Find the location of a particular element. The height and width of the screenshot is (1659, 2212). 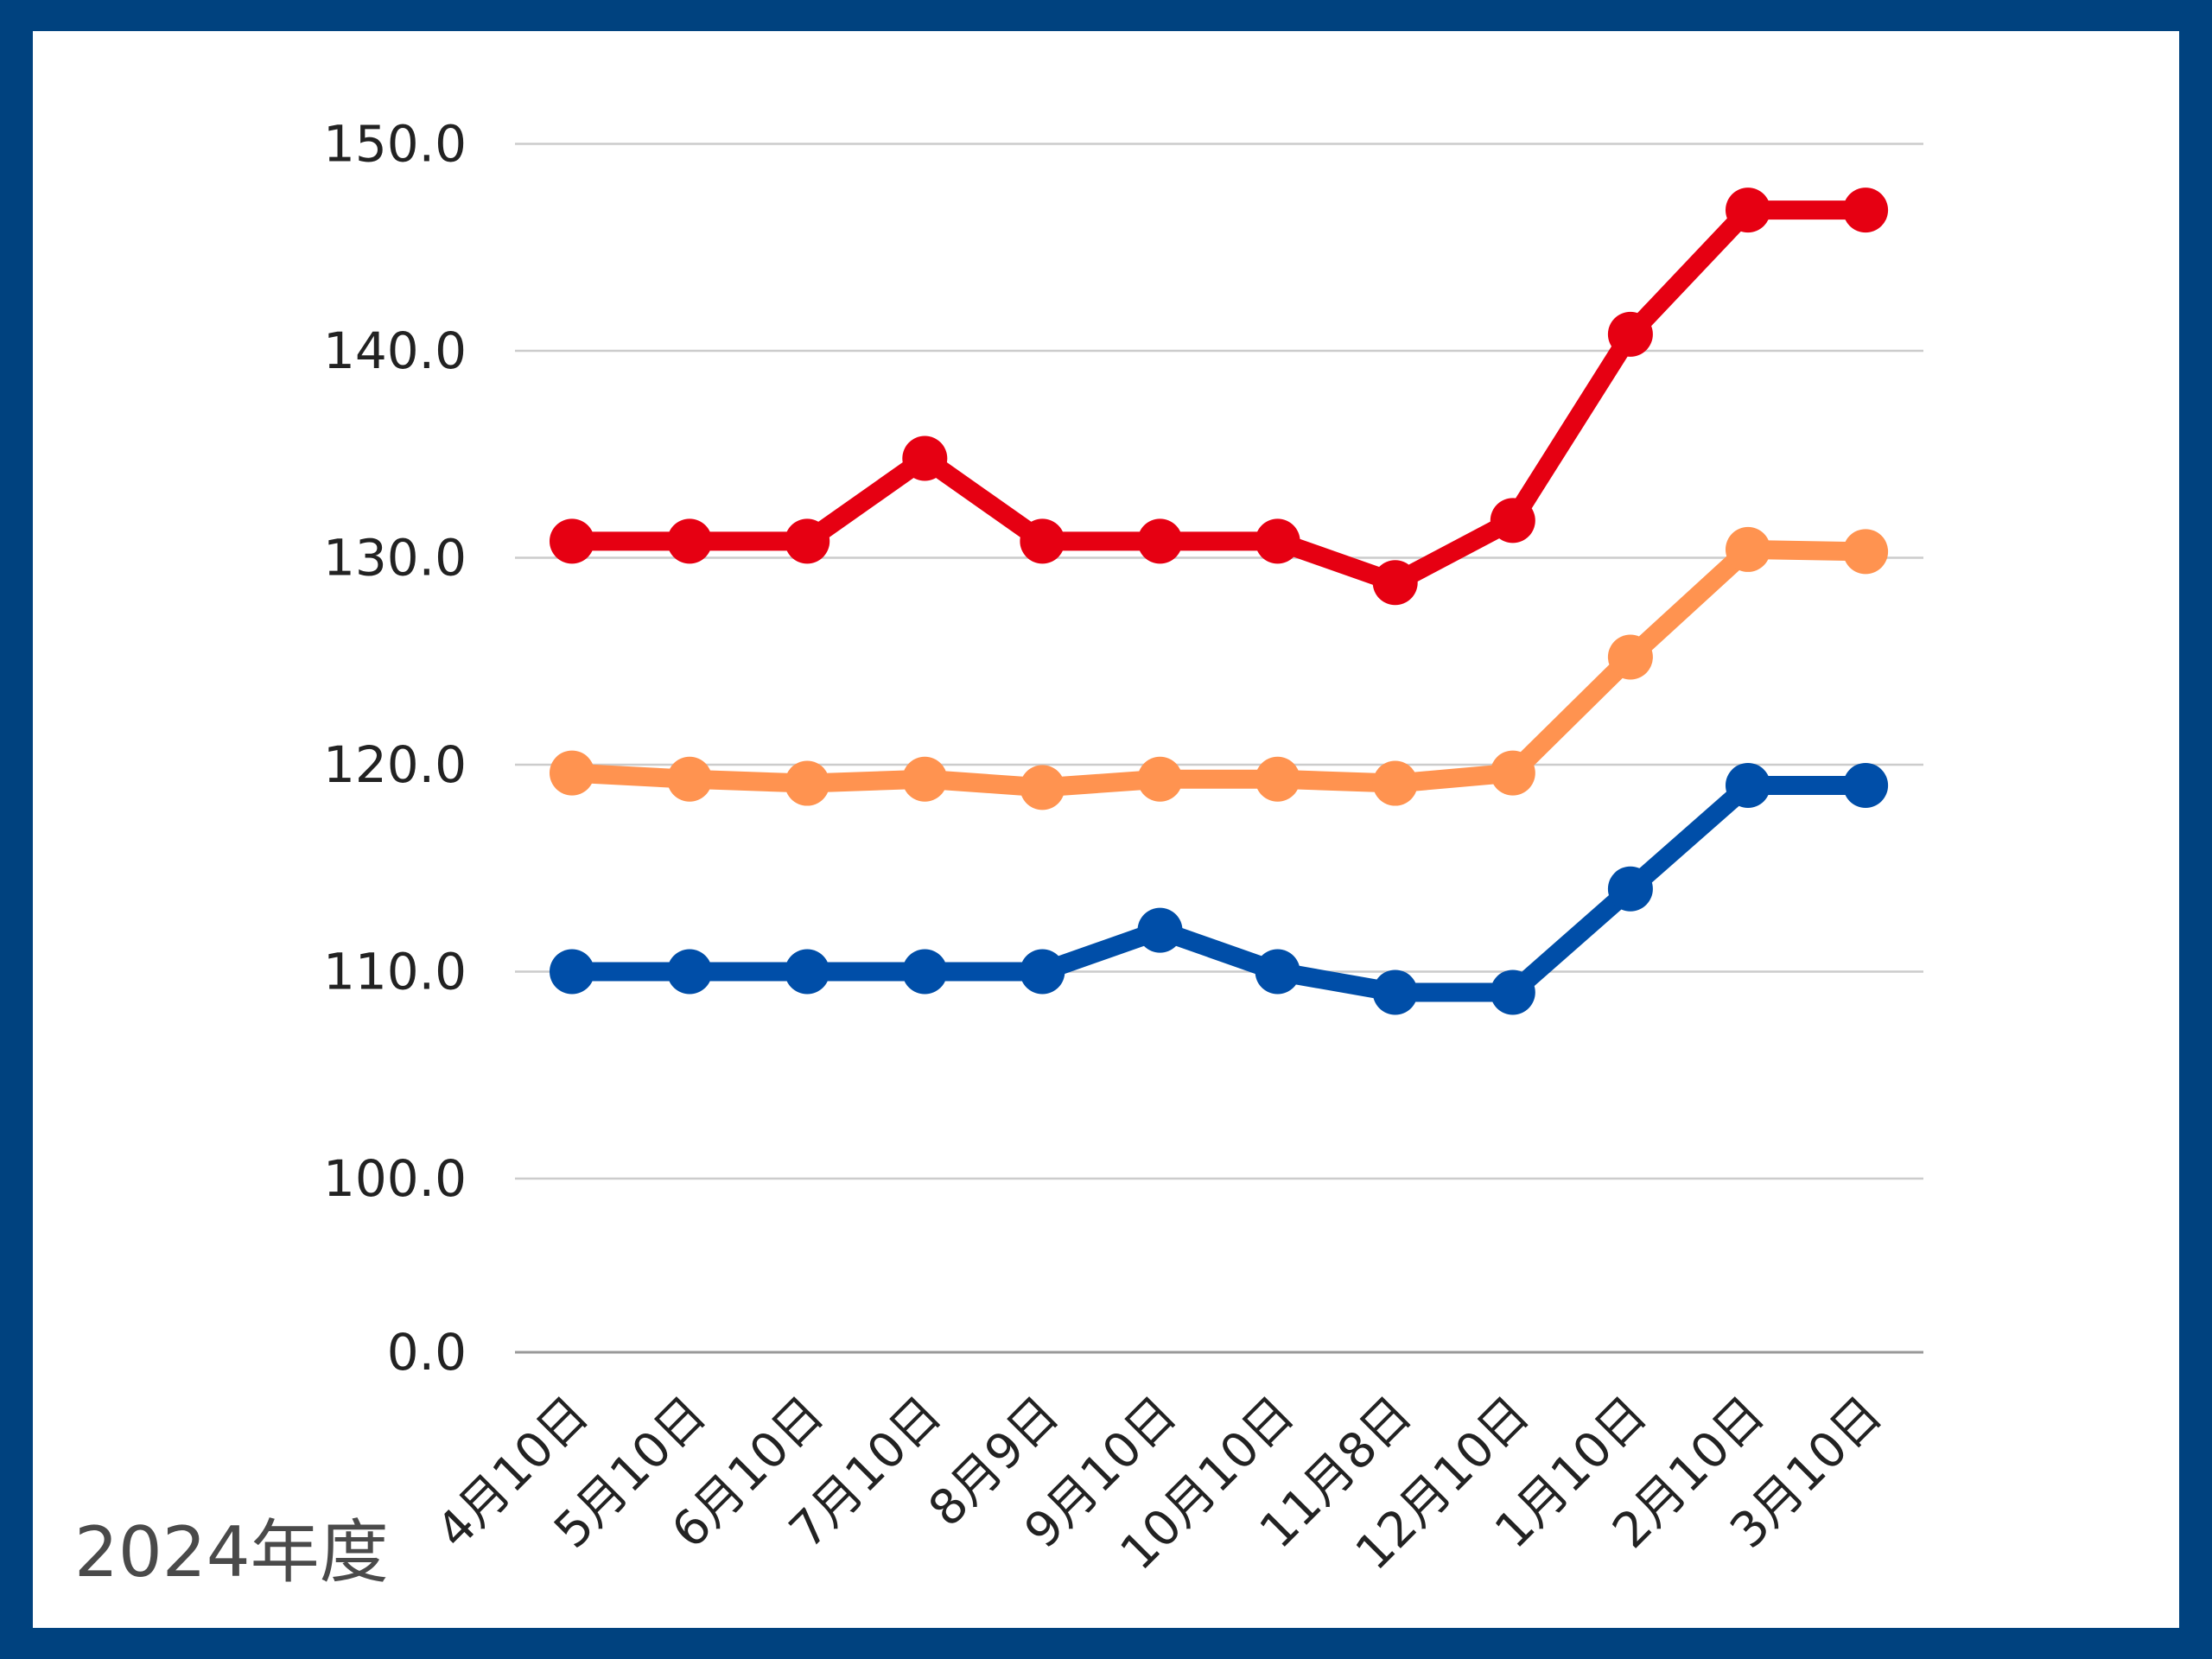

y-tick-label: 100.0 is located at coordinates (395, 1178).